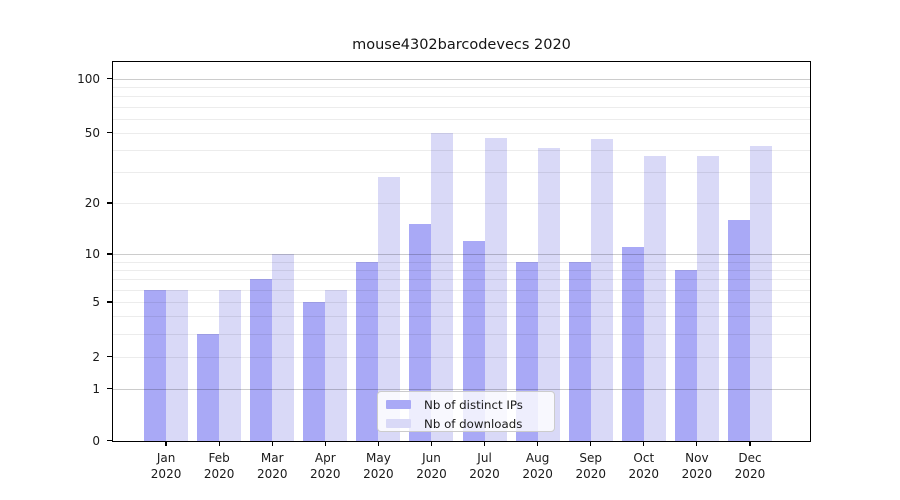 The width and height of the screenshot is (900, 500). What do you see at coordinates (92, 132) in the screenshot?
I see `y-axis-tick-label: 50` at bounding box center [92, 132].